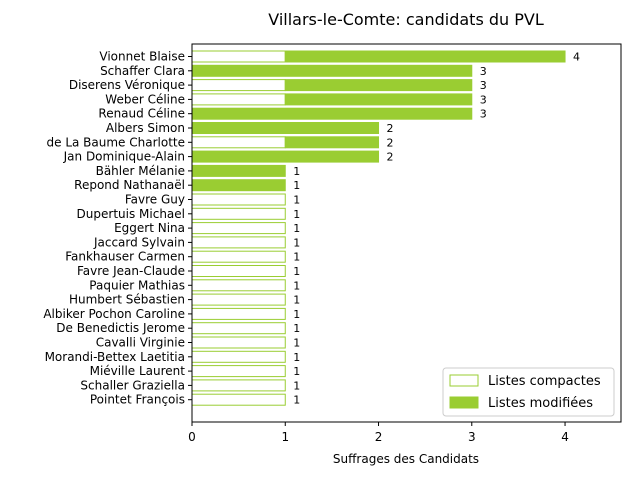  What do you see at coordinates (406, 19) in the screenshot?
I see `chart-title: Villars-le-Comte: candidats du PVL` at bounding box center [406, 19].